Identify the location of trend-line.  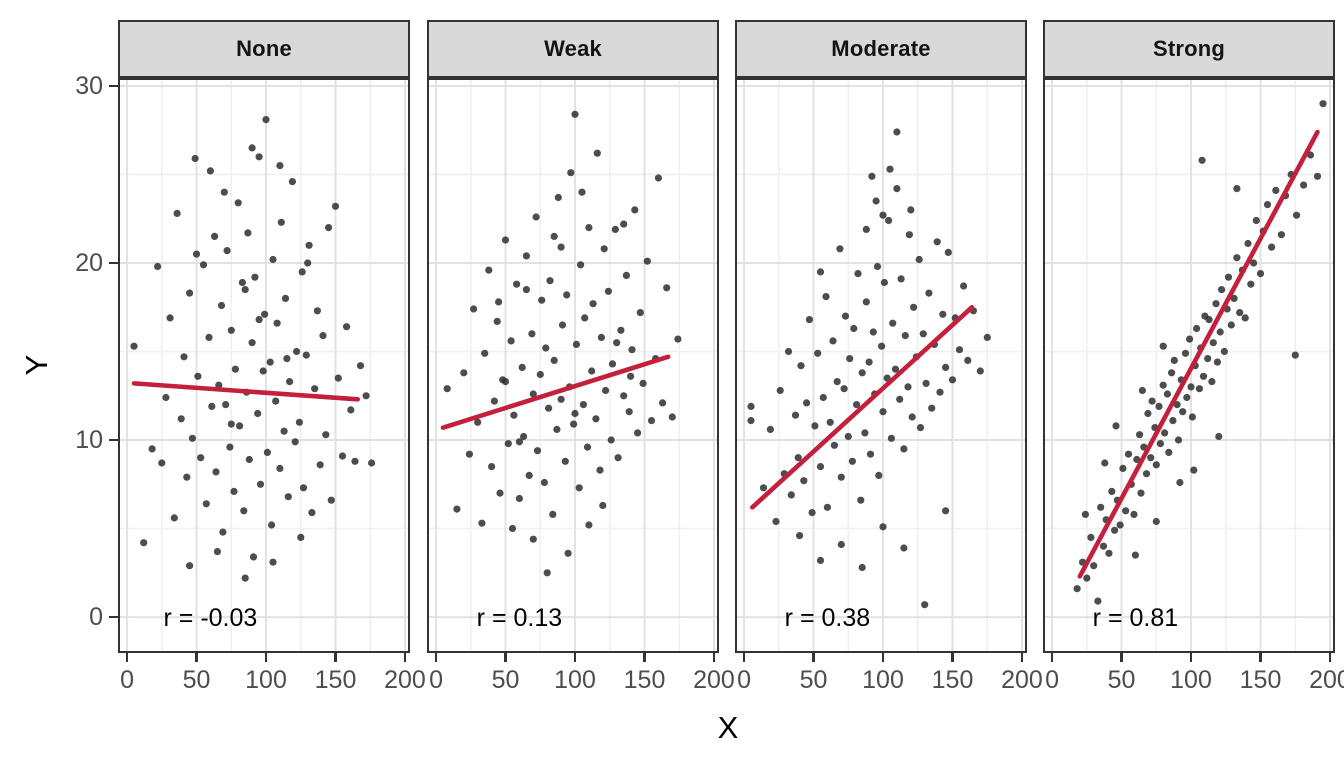
(862, 407).